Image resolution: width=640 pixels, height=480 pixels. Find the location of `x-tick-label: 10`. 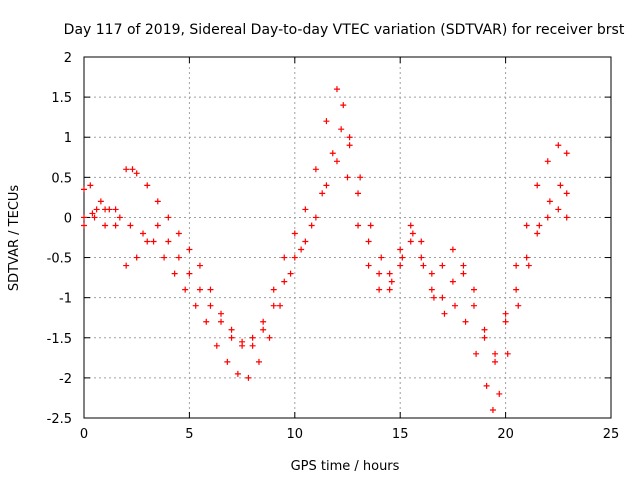

x-tick-label: 10 is located at coordinates (295, 434).